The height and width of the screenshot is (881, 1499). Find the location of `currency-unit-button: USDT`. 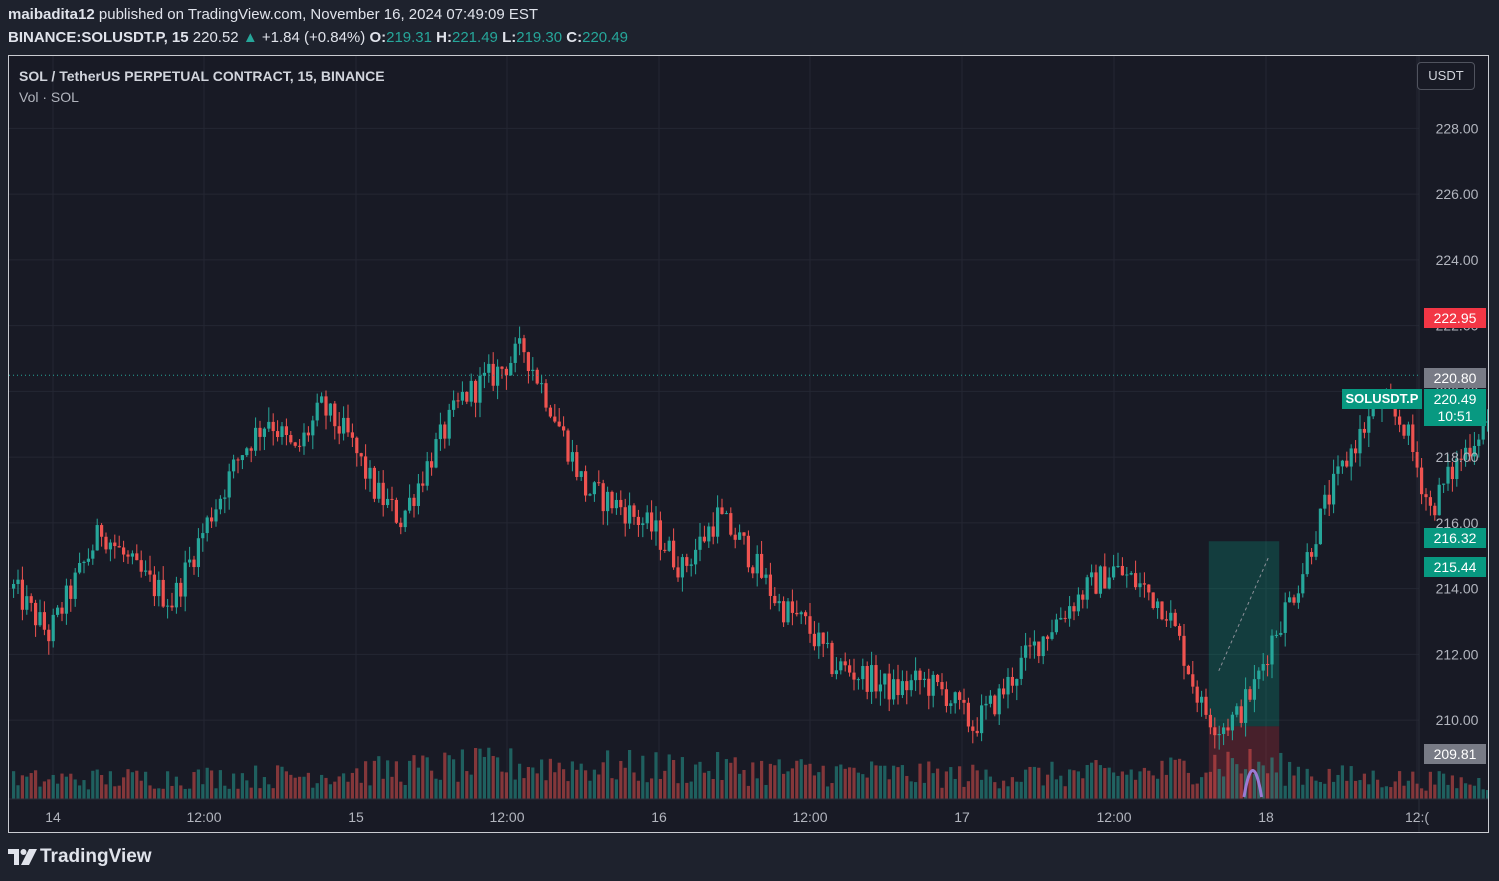

currency-unit-button: USDT is located at coordinates (1446, 76).